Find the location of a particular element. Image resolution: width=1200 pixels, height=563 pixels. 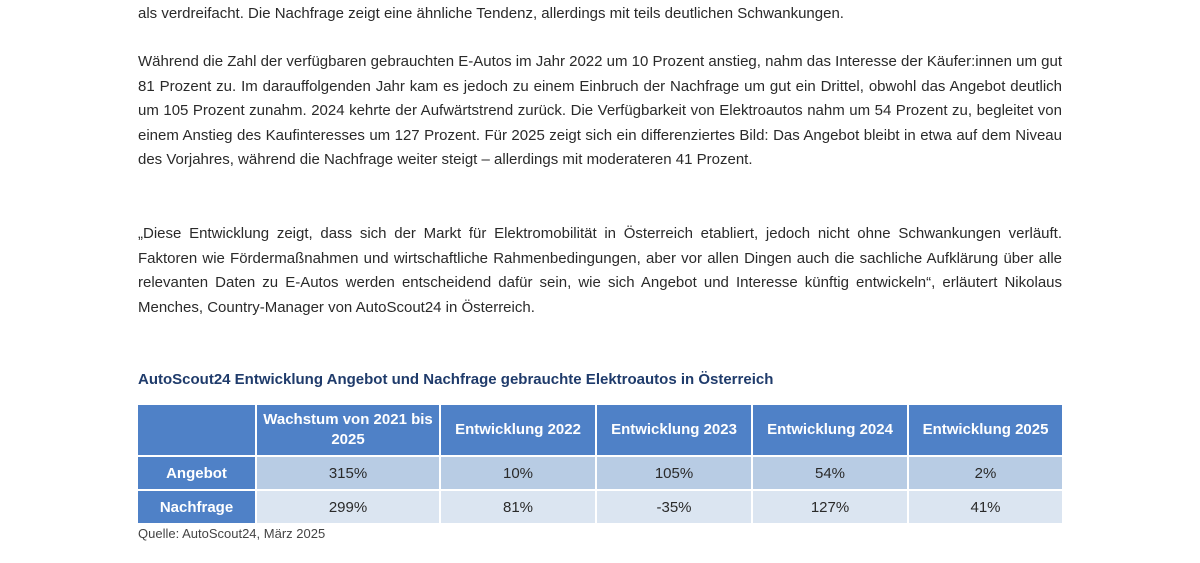

table-cell: 127% is located at coordinates (830, 506).